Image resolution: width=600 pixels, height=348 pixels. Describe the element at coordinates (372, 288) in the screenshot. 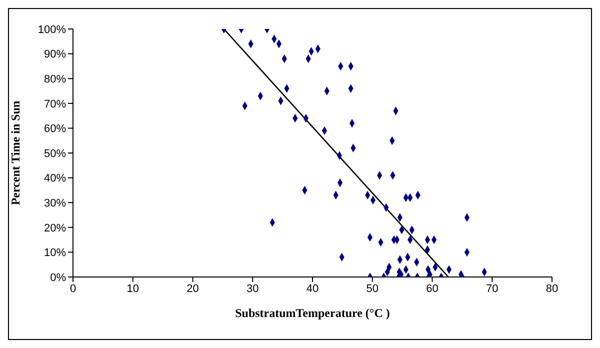

I see `x-tick-label: 50` at that location.